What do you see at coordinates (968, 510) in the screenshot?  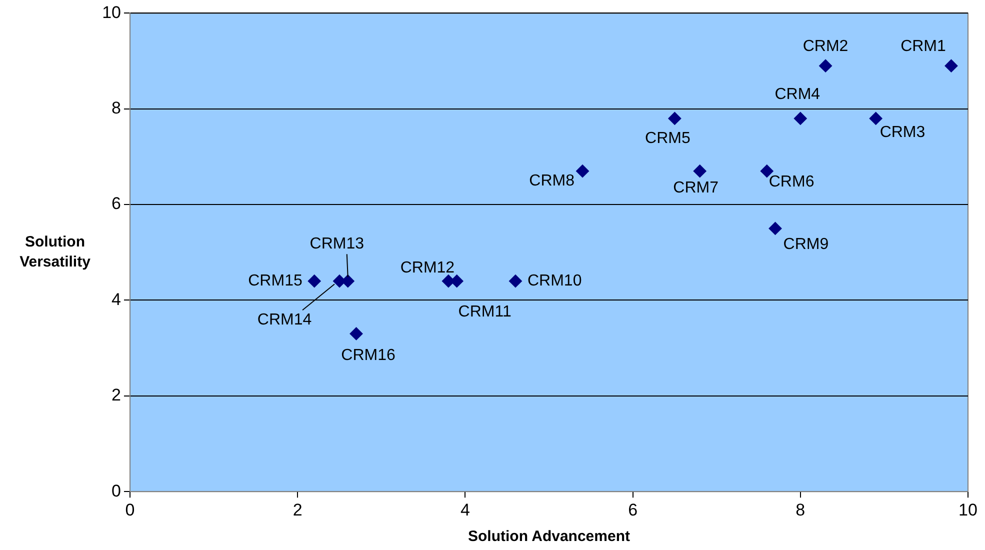 I see `x-tick-label: 10` at bounding box center [968, 510].